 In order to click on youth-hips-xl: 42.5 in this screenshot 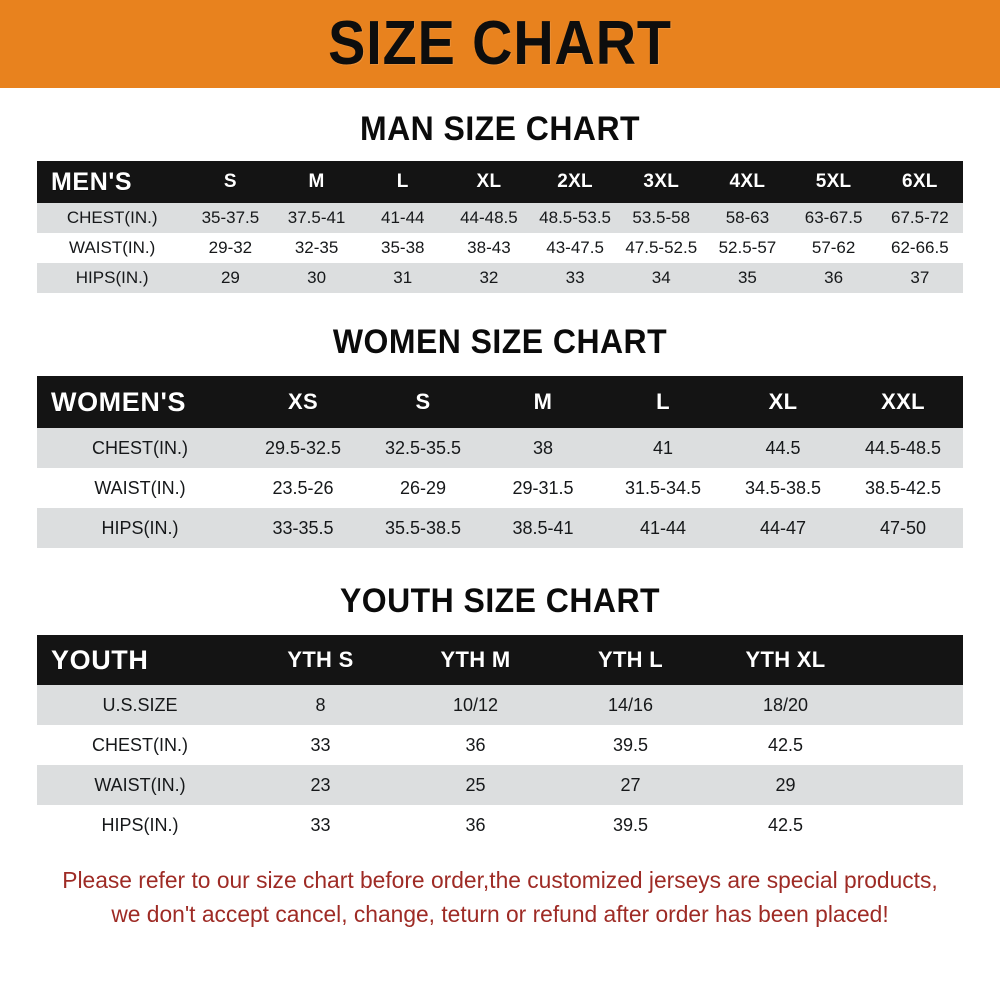, I will do `click(785, 825)`.